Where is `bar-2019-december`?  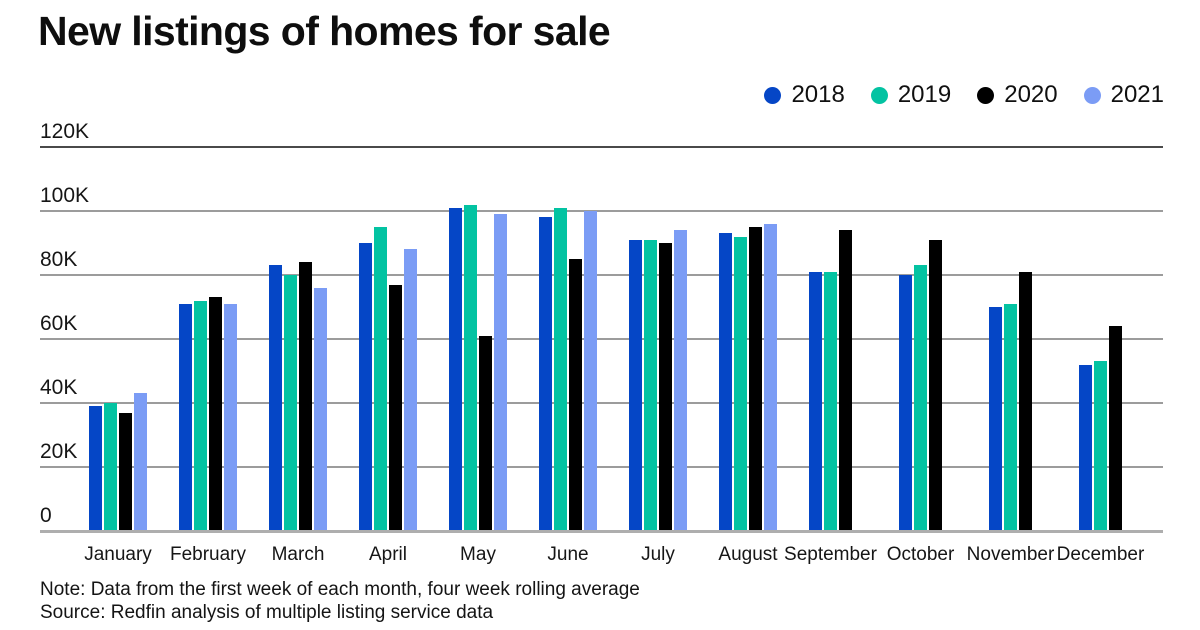 bar-2019-december is located at coordinates (1100, 446).